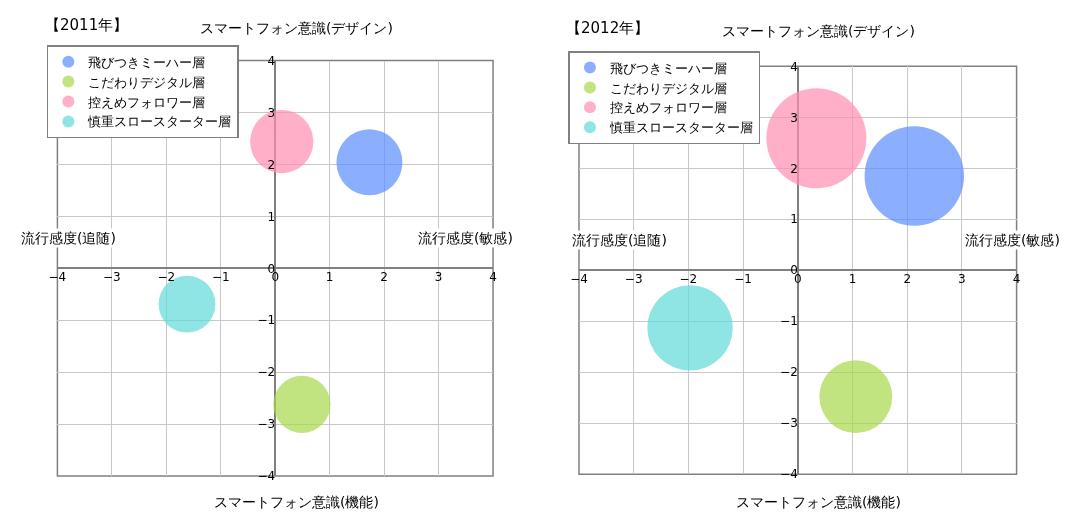 This screenshot has height=523, width=1069. I want to click on chart-title: 【2012年】, so click(608, 28).